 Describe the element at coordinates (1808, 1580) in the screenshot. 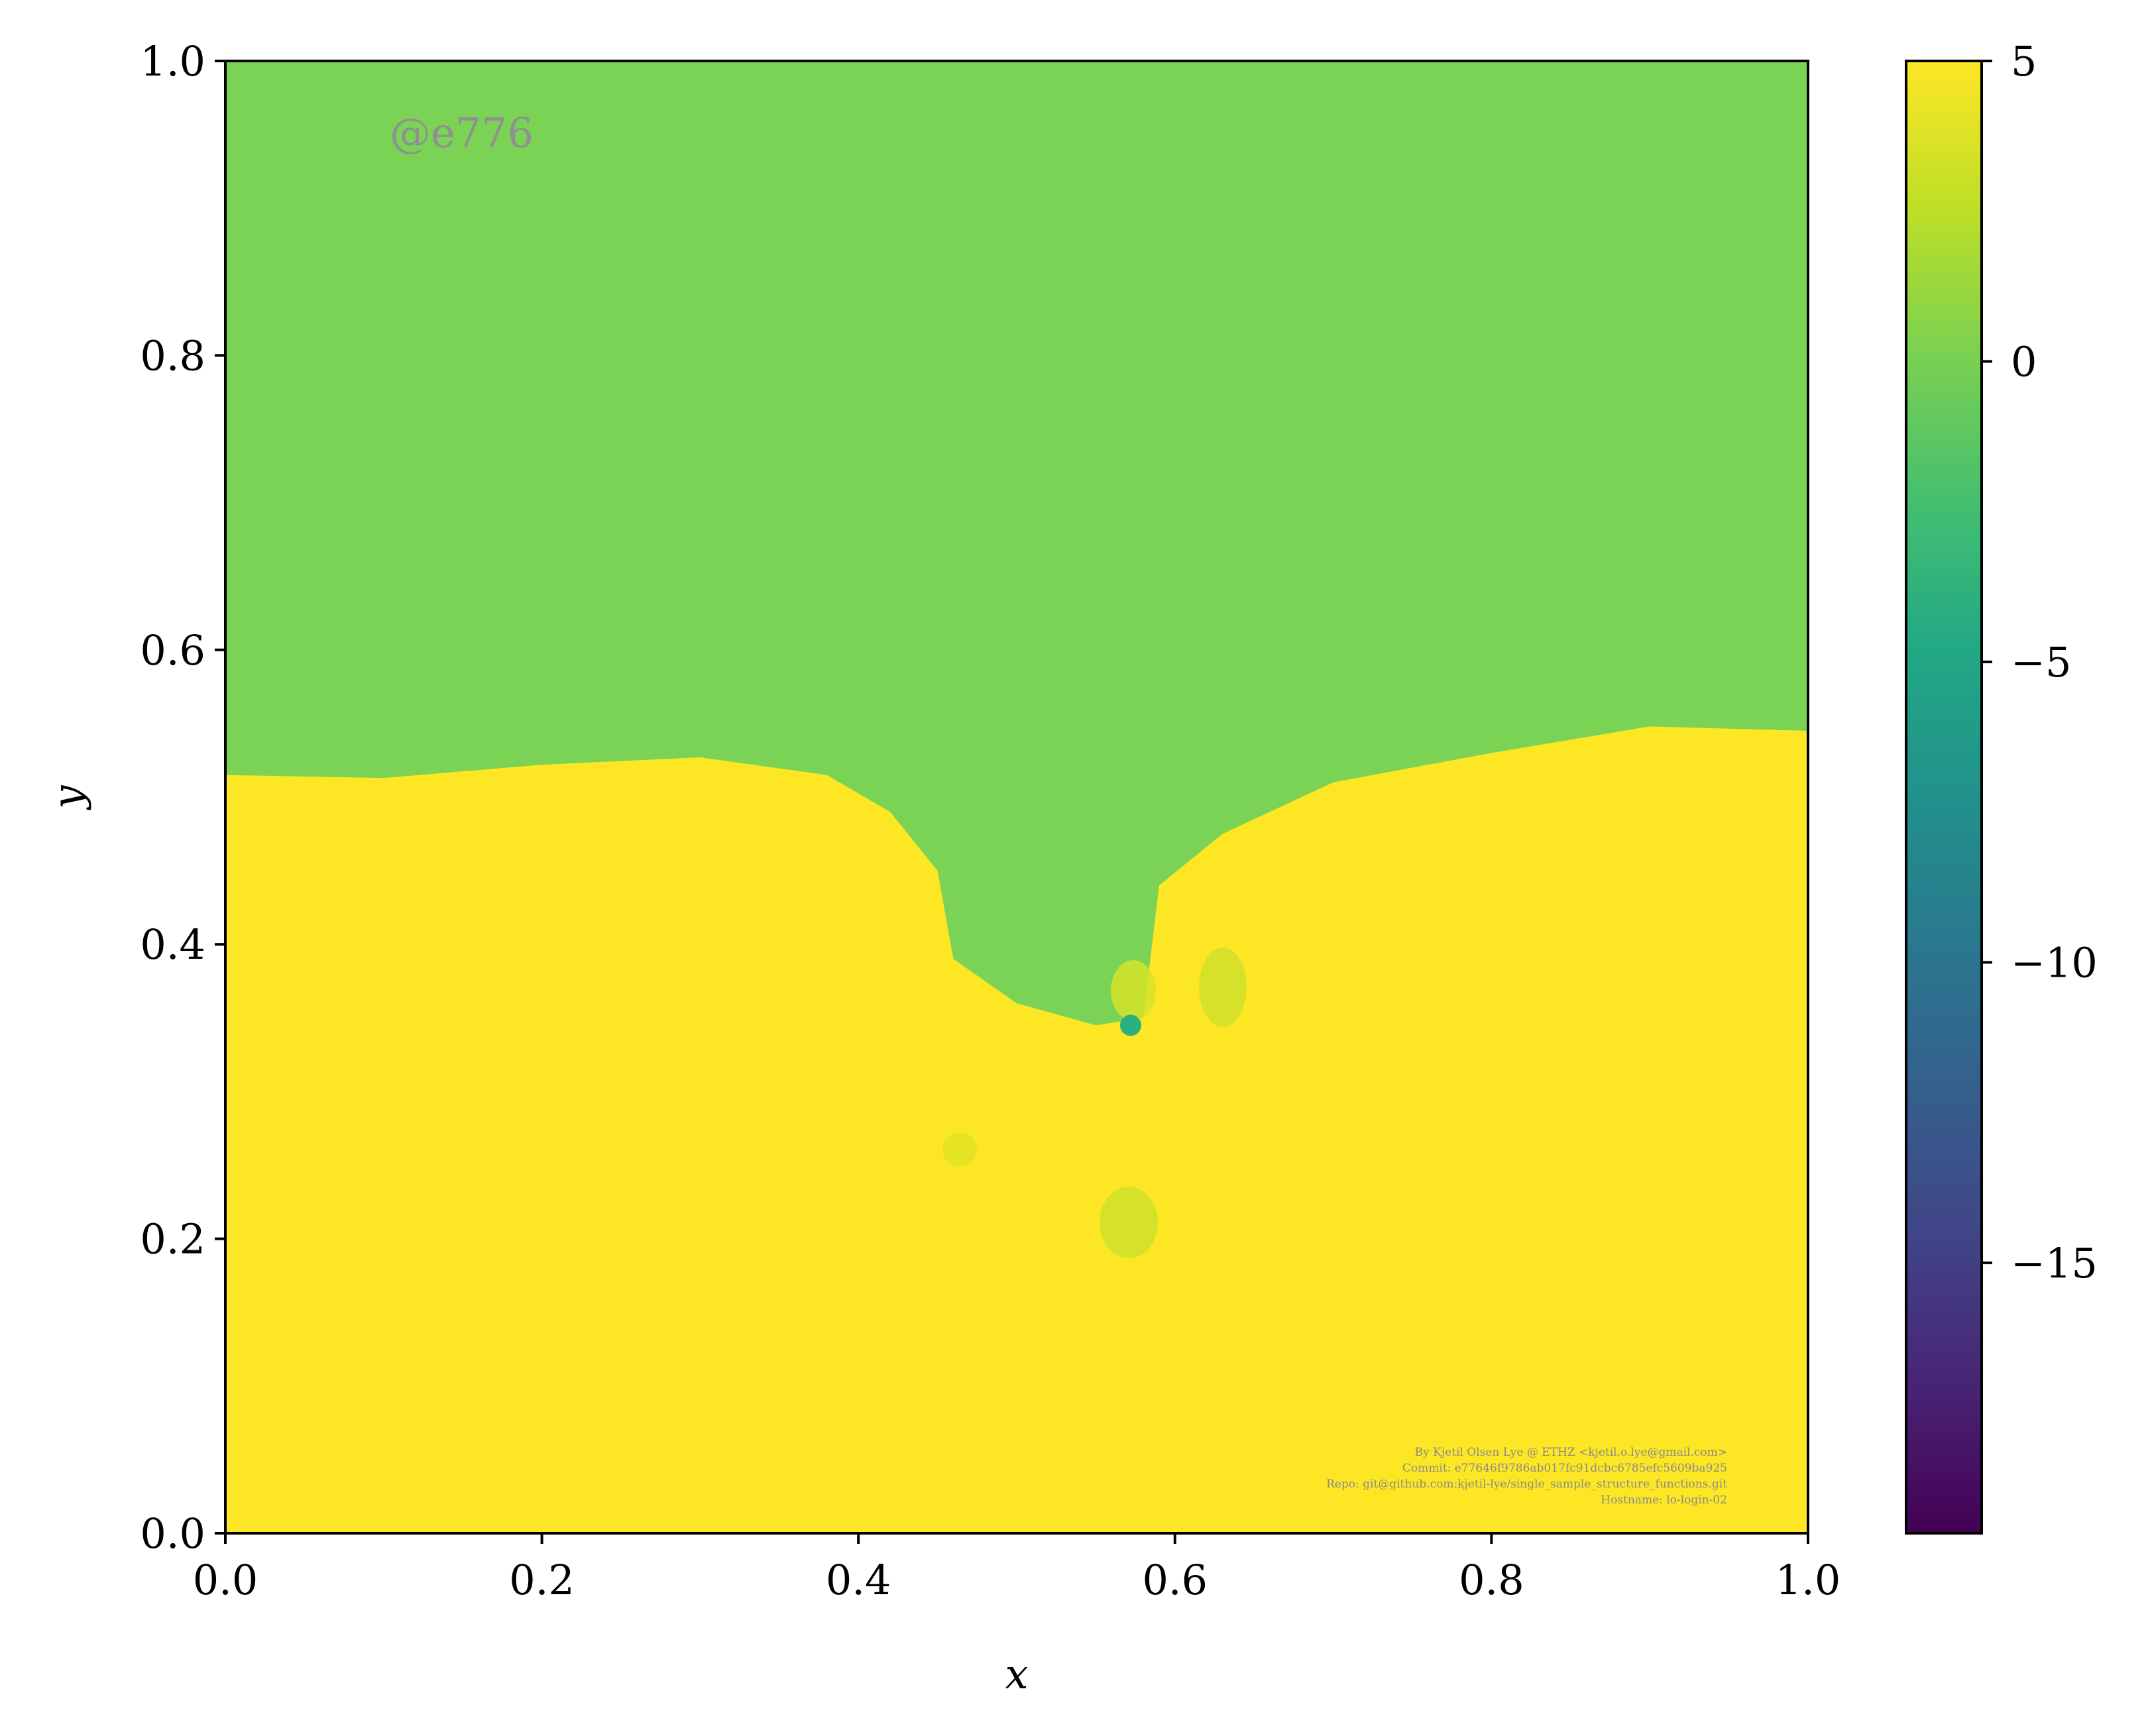

I see `x-tick-label: 1.0` at that location.